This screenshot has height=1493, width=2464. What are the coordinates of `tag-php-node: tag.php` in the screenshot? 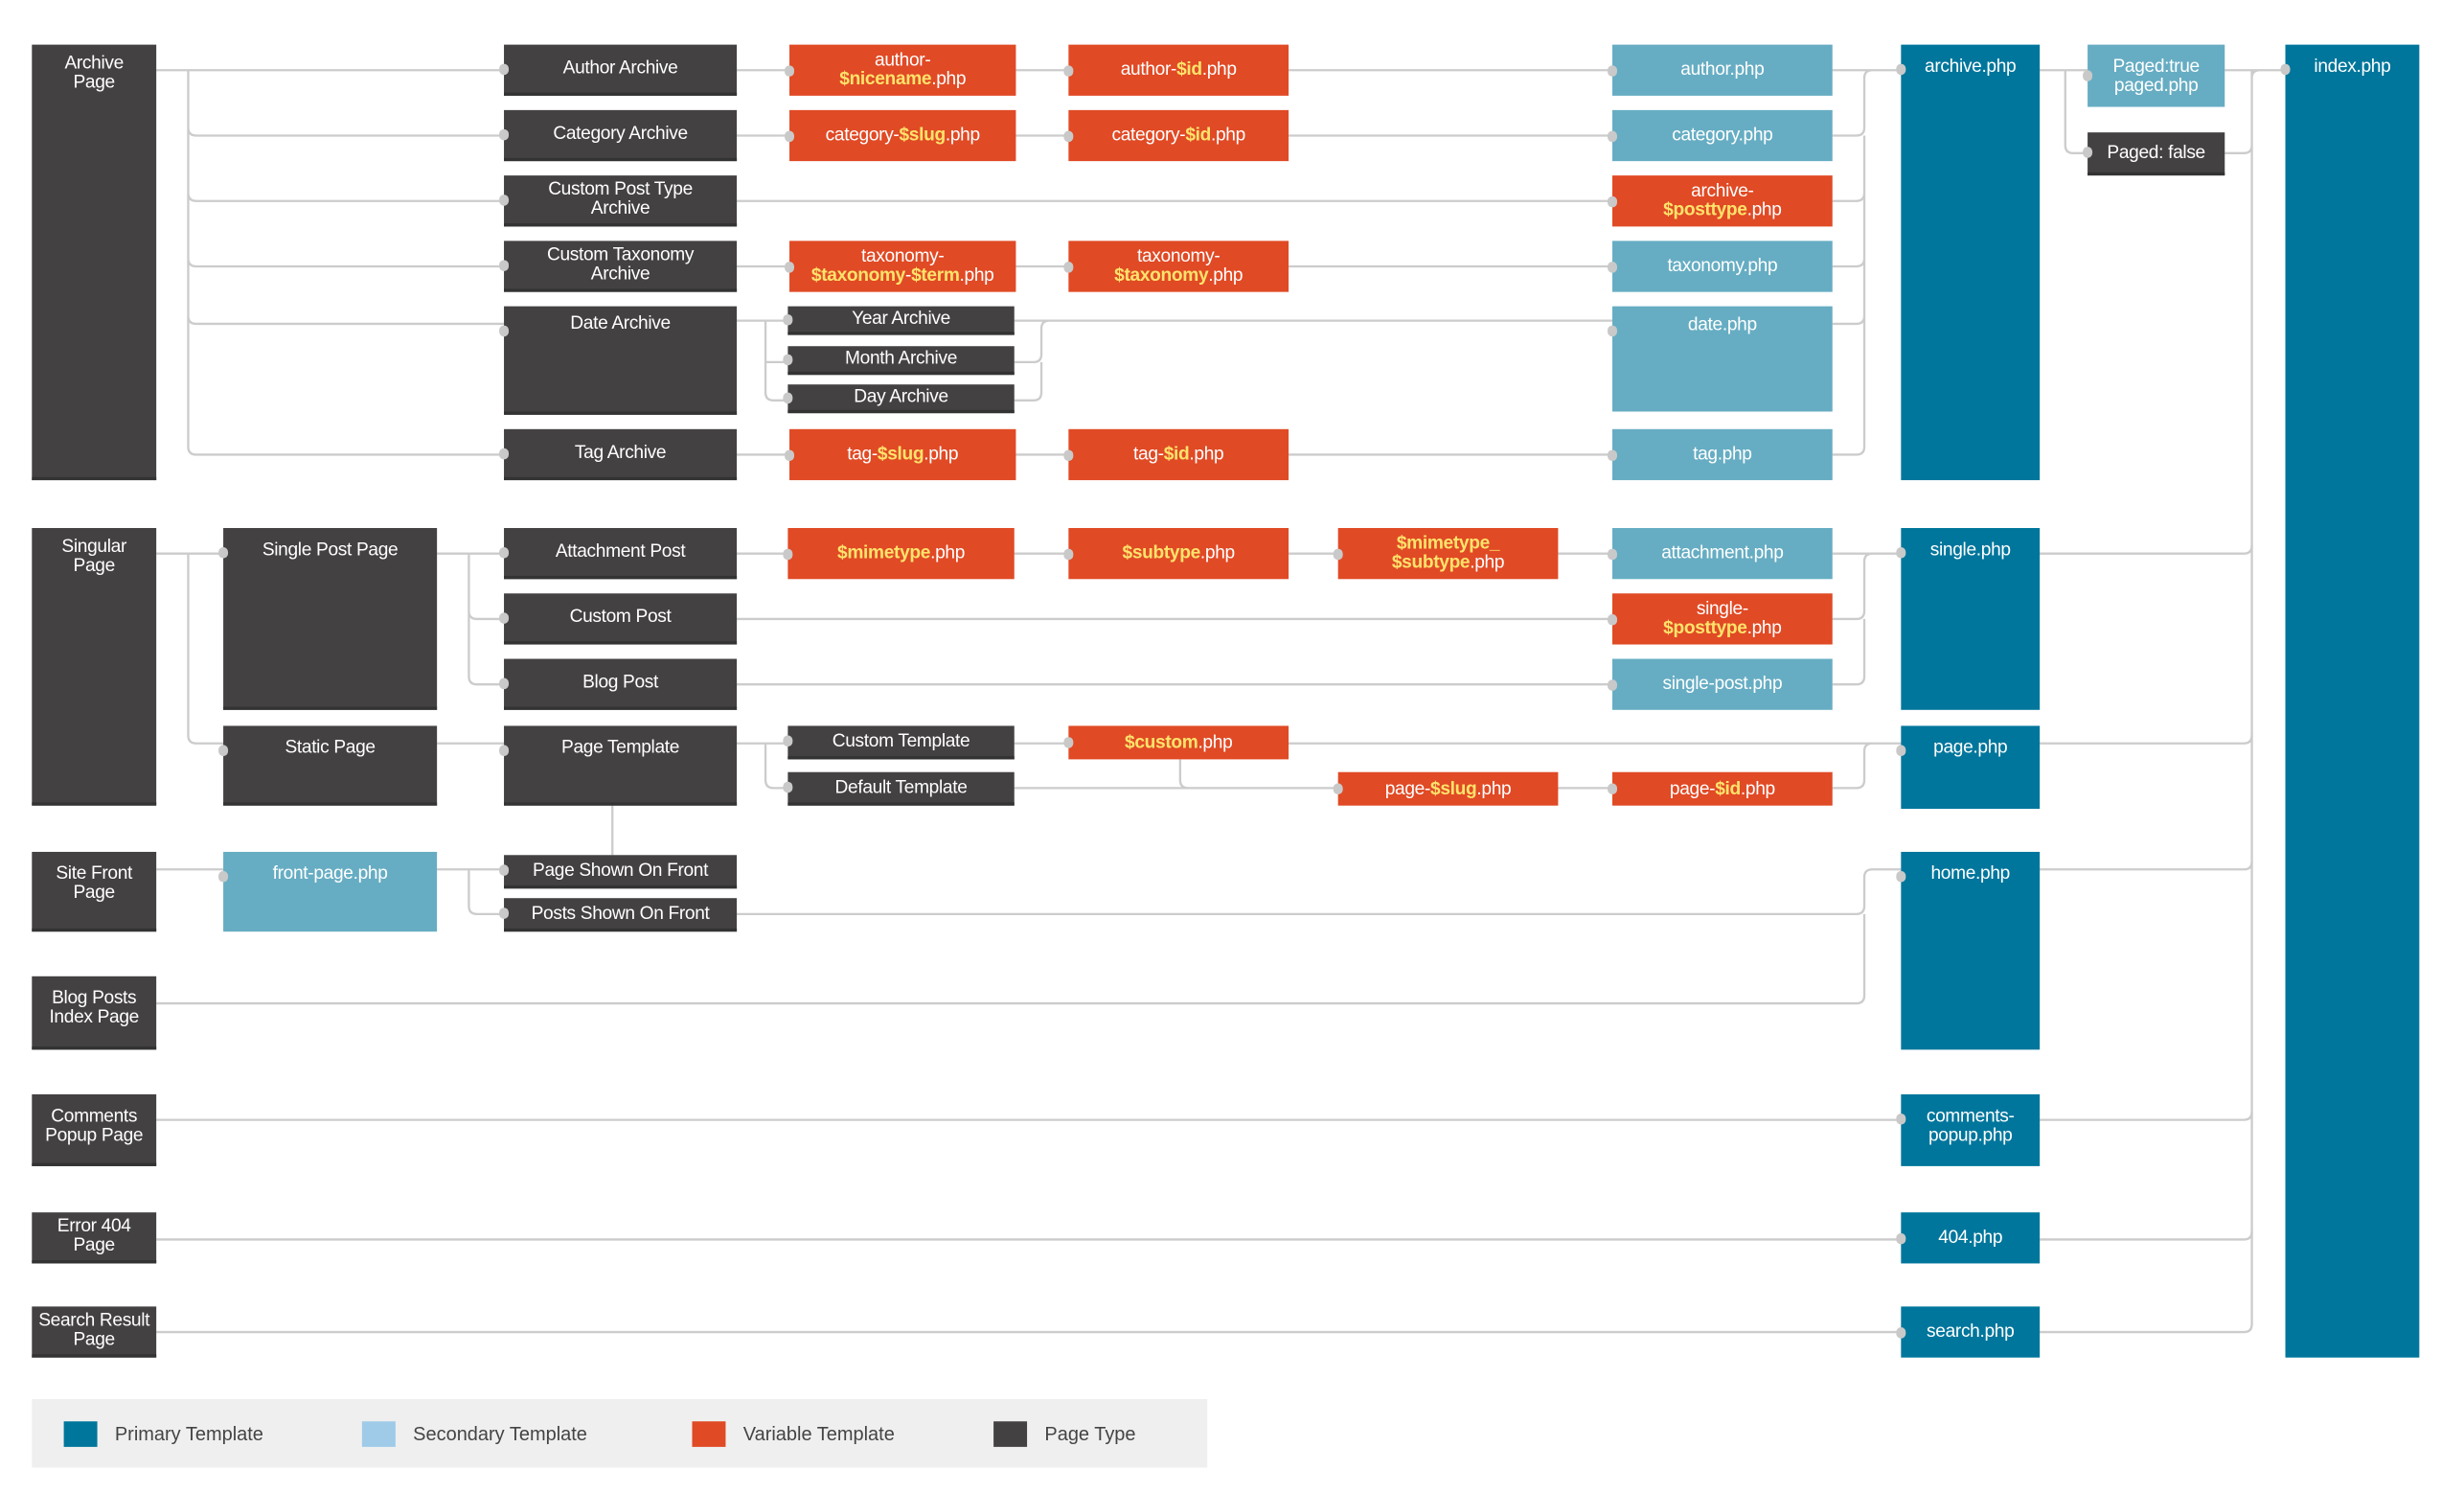 It's located at (1720, 454).